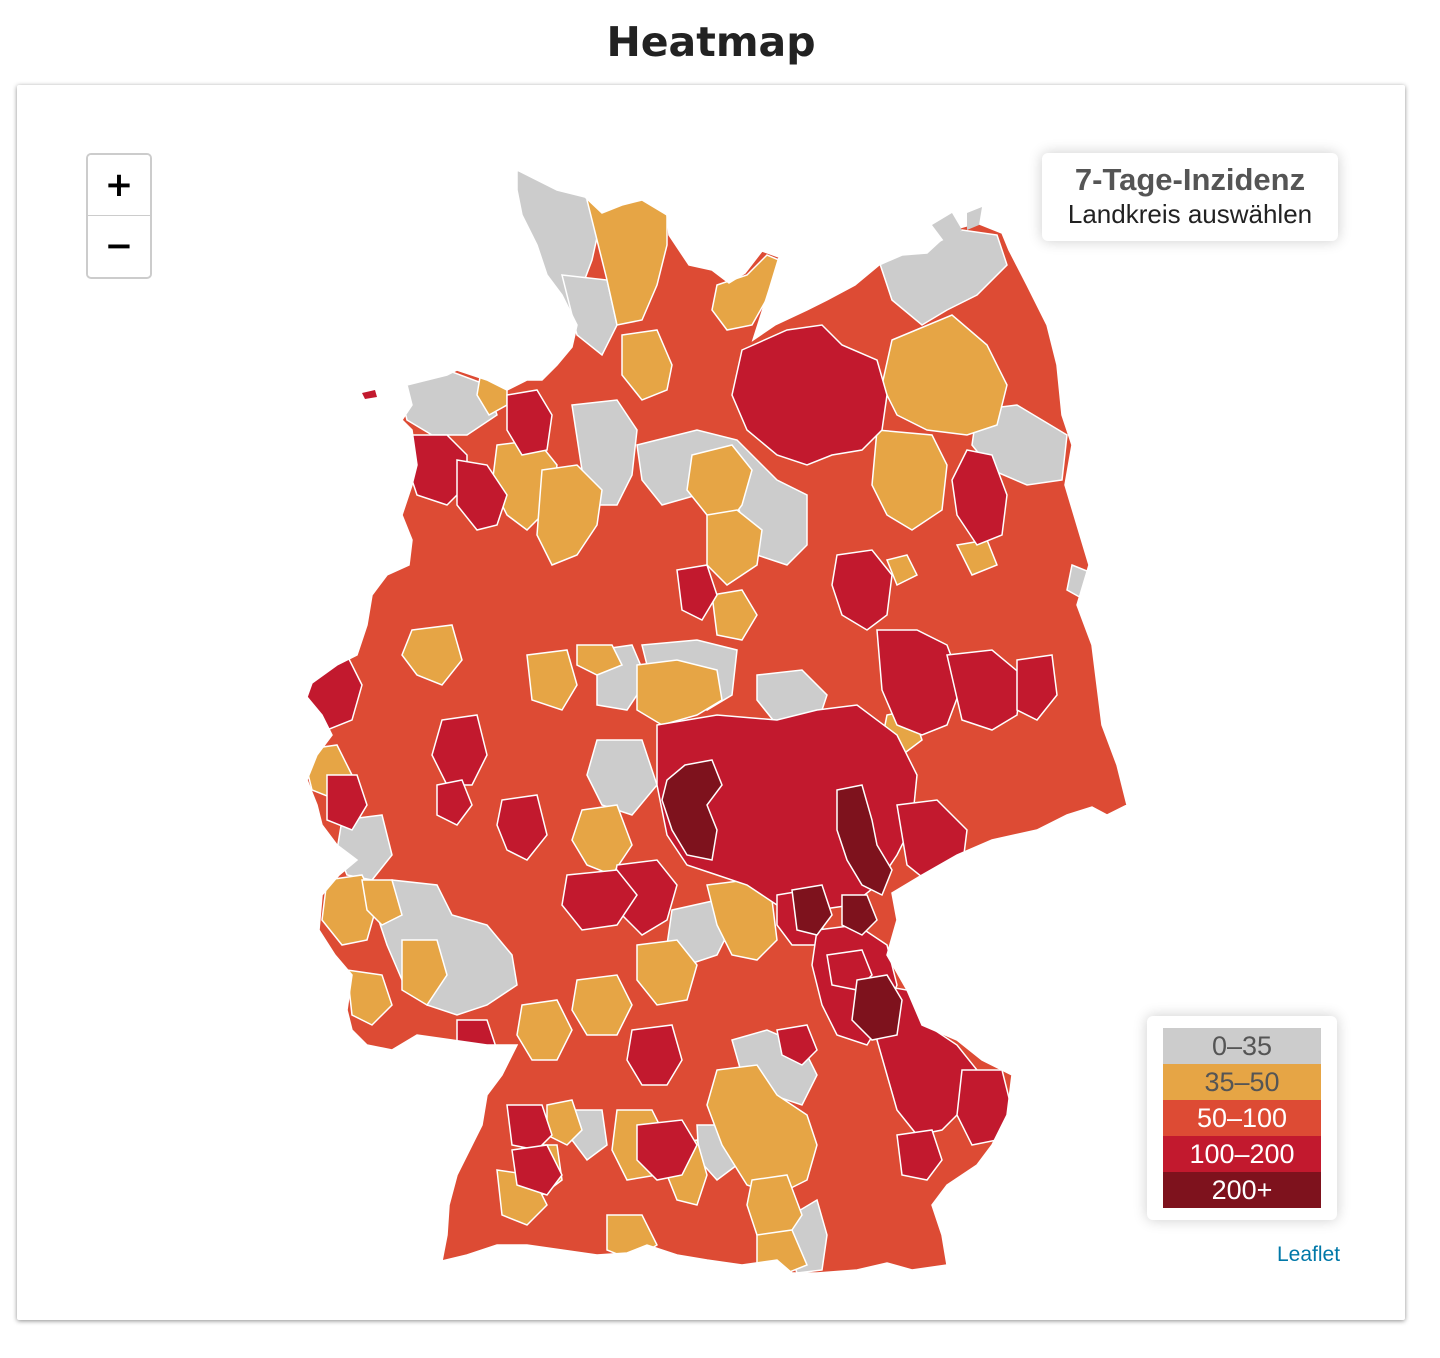 This screenshot has width=1440, height=1358. I want to click on zoom-control: + −, so click(119, 216).